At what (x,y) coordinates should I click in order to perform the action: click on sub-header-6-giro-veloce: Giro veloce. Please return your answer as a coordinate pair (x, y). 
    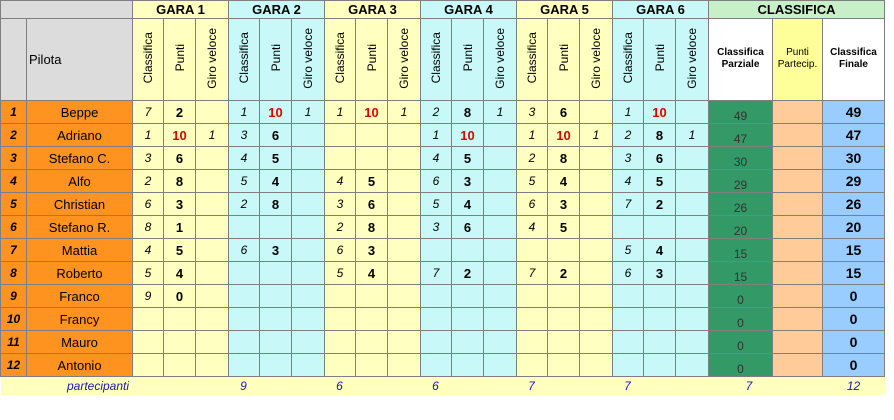
    Looking at the image, I should click on (692, 59).